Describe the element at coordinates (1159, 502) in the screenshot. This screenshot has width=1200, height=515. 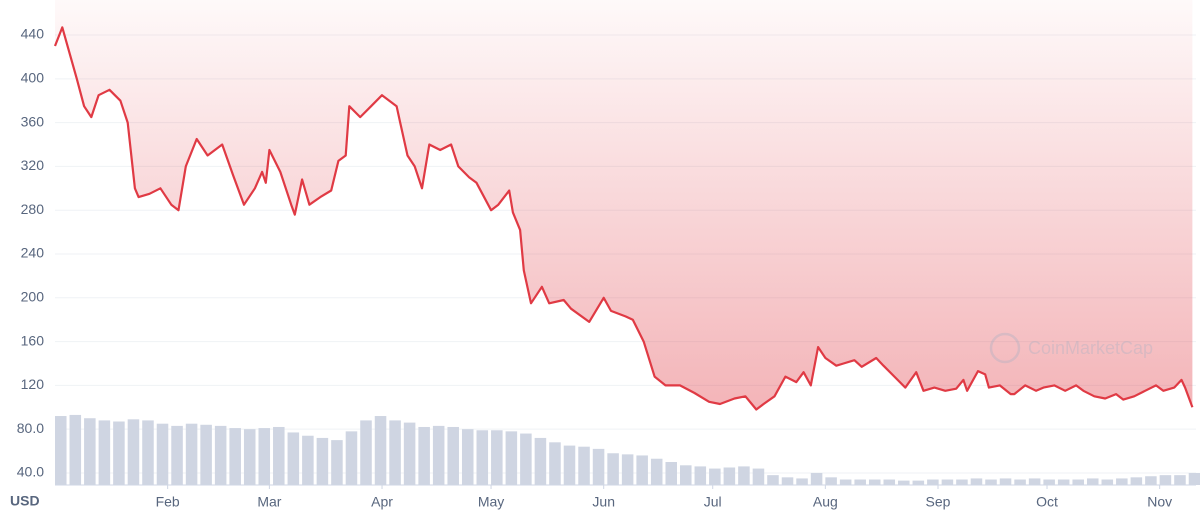
I see `x-tick-label: Nov` at that location.